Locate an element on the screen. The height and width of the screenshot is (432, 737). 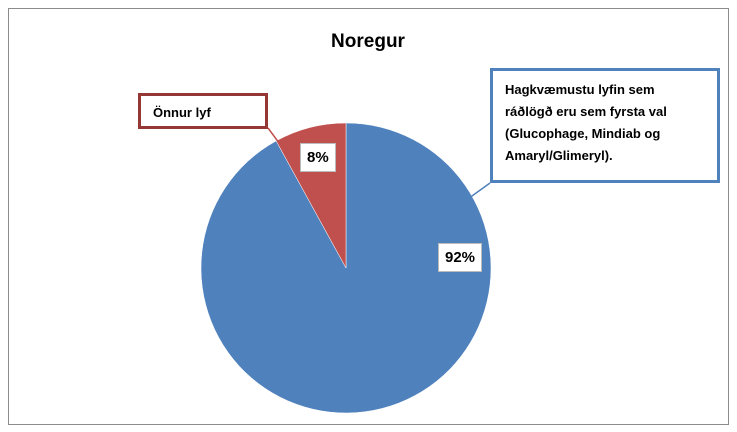
data-label: 8% is located at coordinates (318, 157).